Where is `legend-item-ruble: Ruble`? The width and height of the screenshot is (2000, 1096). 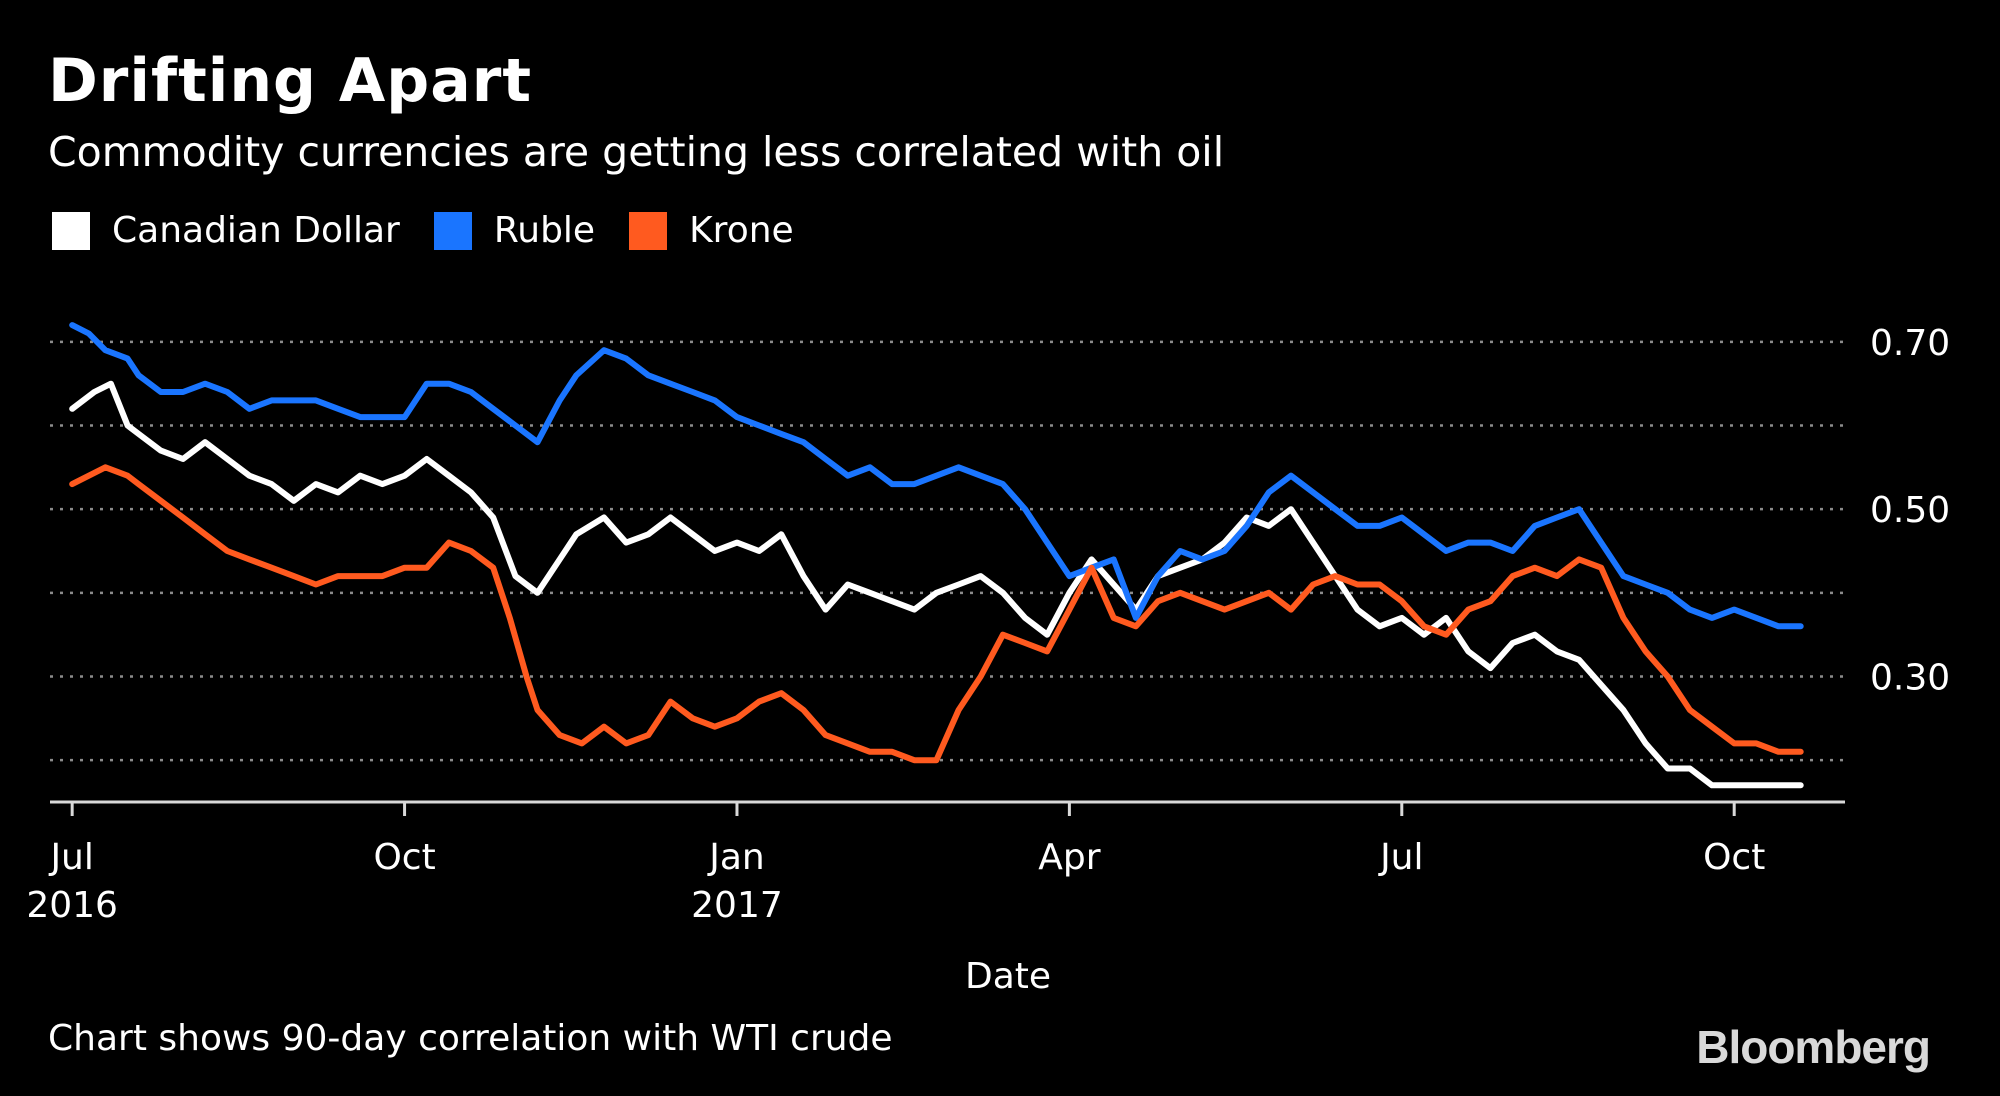 legend-item-ruble: Ruble is located at coordinates (514, 230).